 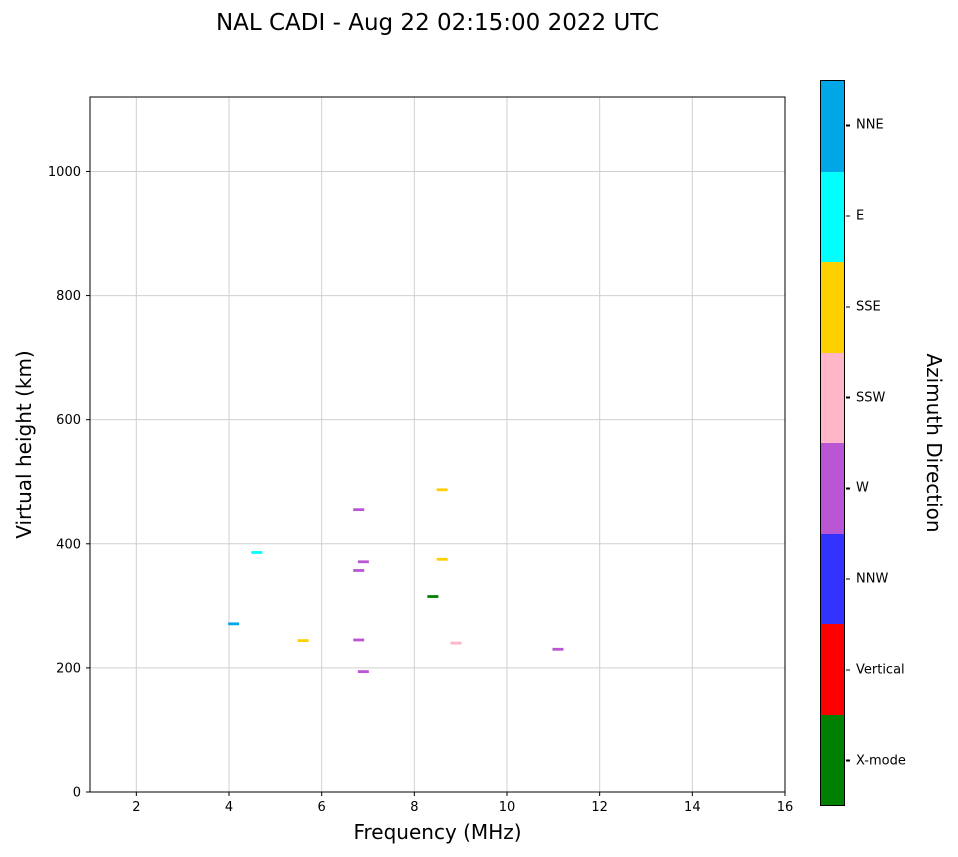 I want to click on y-tick-label: 600, so click(x=68, y=420).